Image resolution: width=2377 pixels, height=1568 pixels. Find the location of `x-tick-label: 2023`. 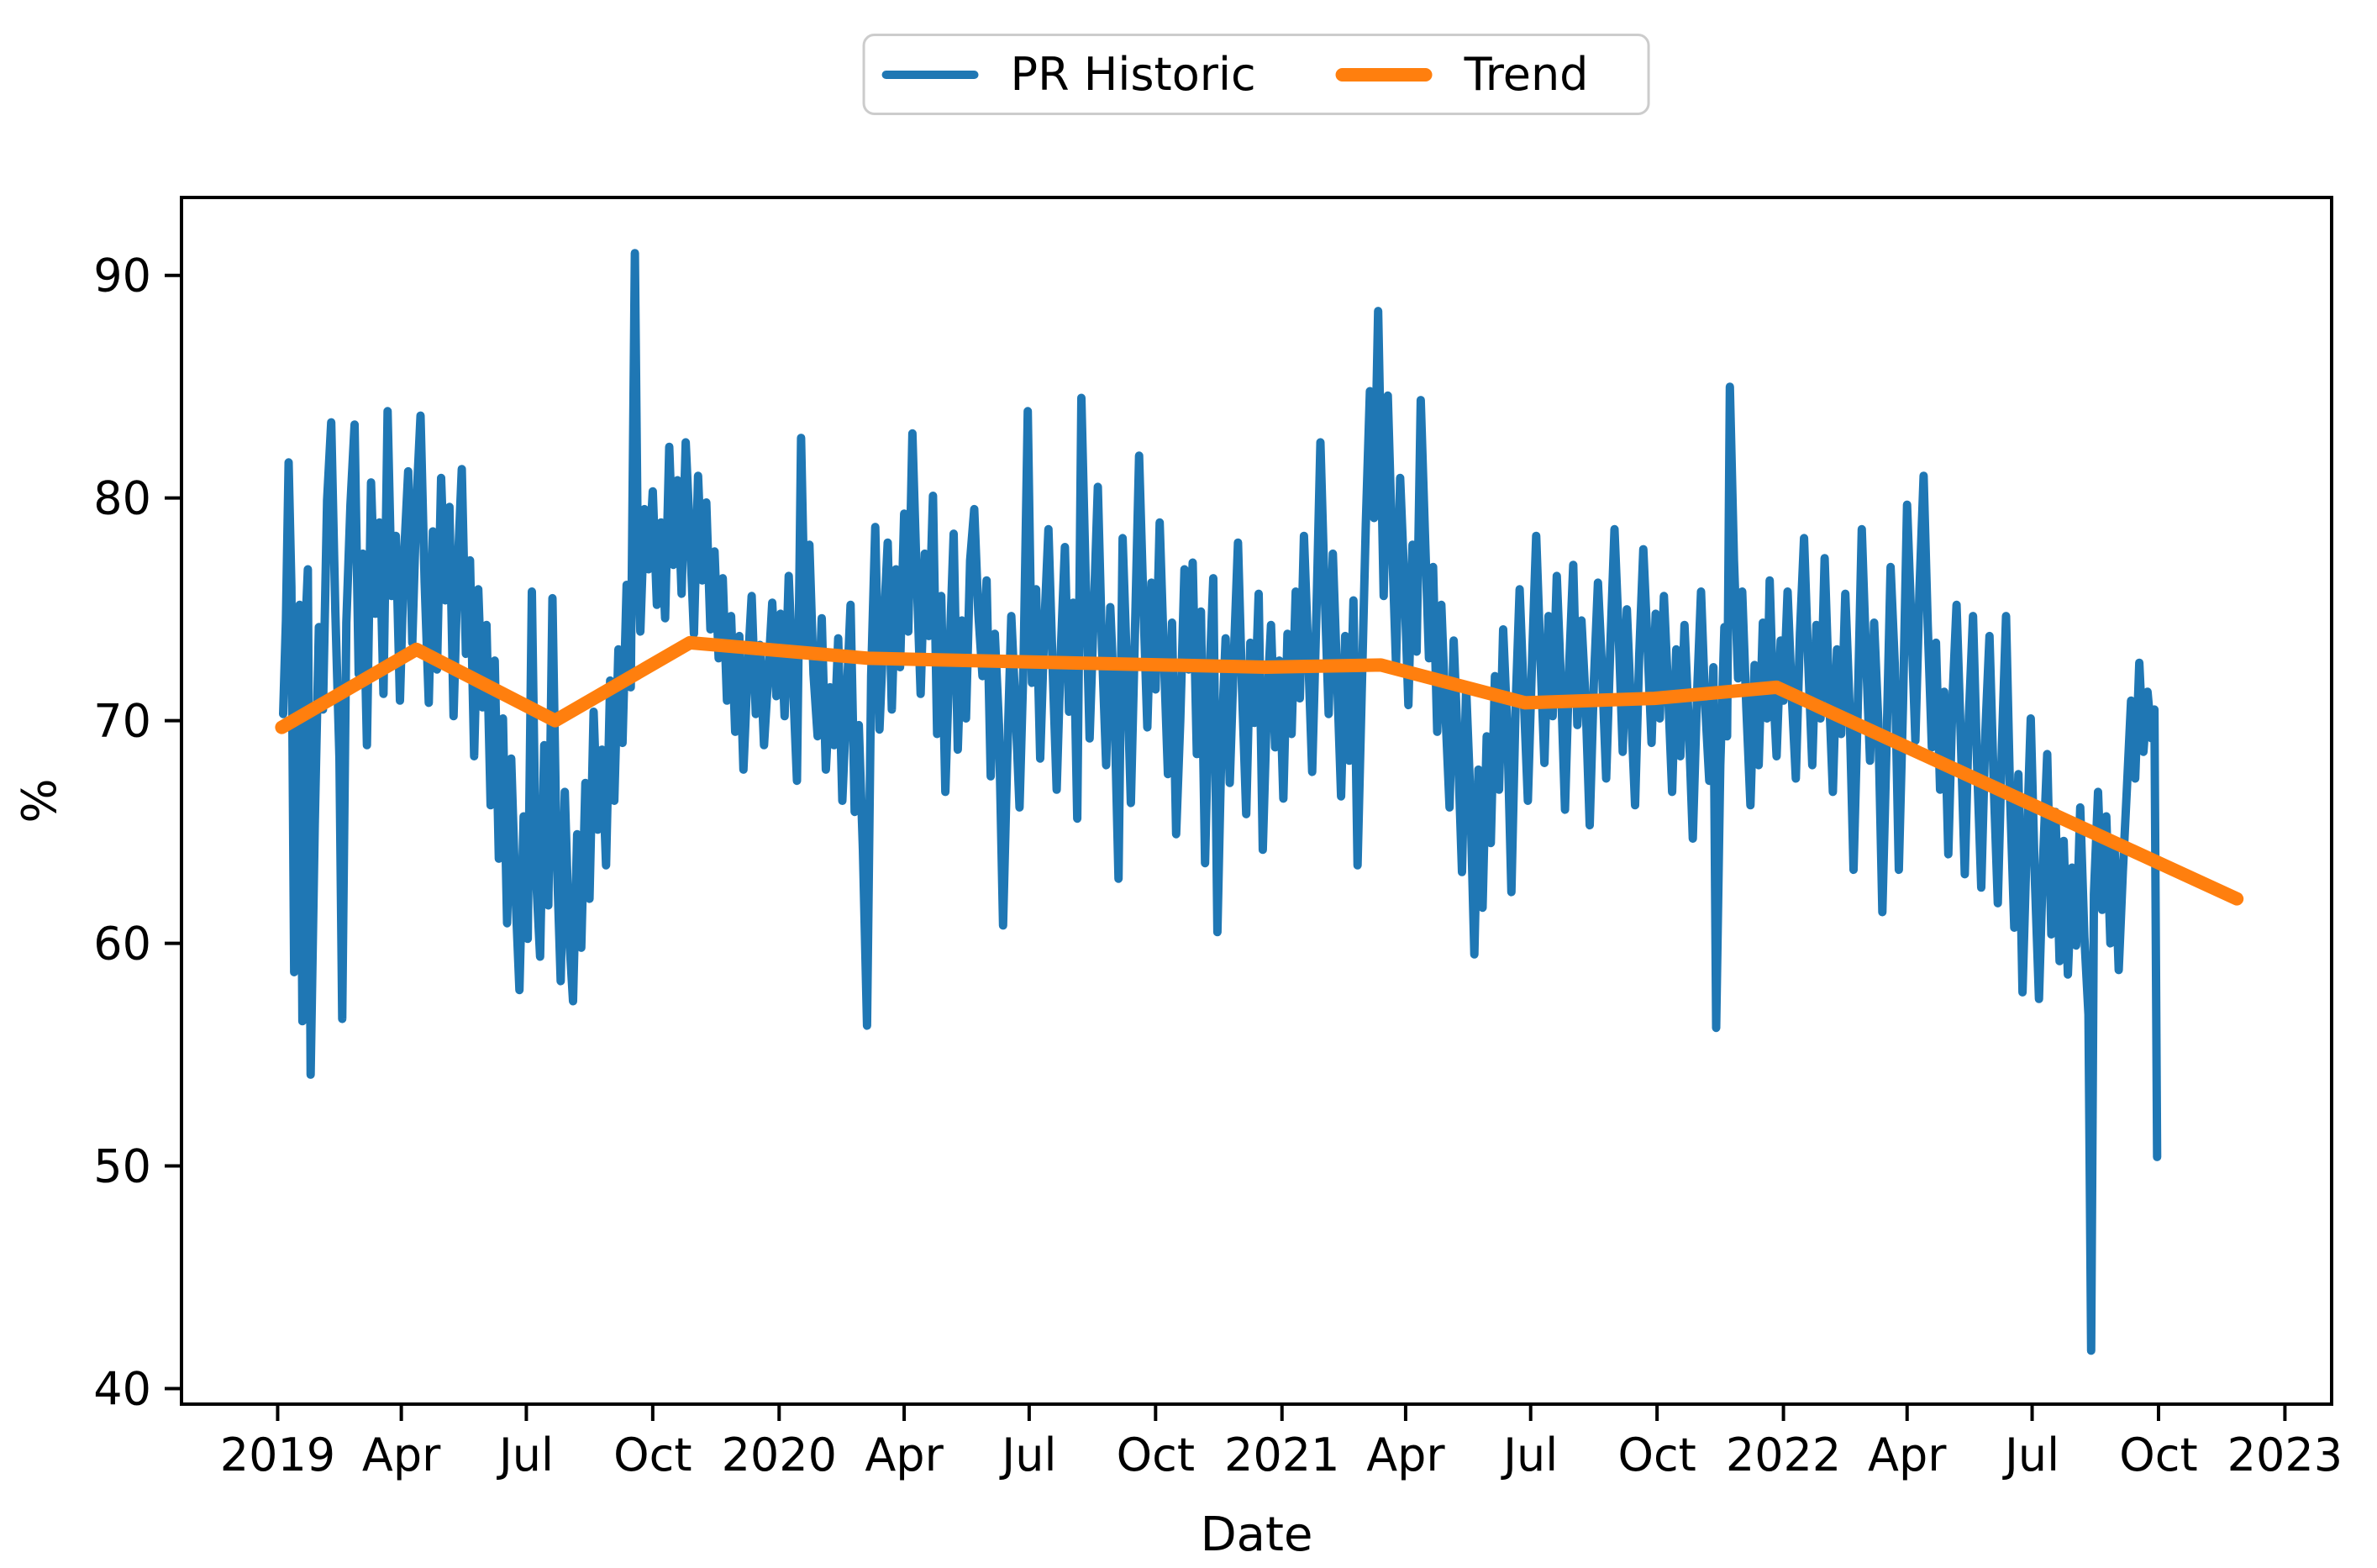

x-tick-label: 2023 is located at coordinates (2285, 1455).